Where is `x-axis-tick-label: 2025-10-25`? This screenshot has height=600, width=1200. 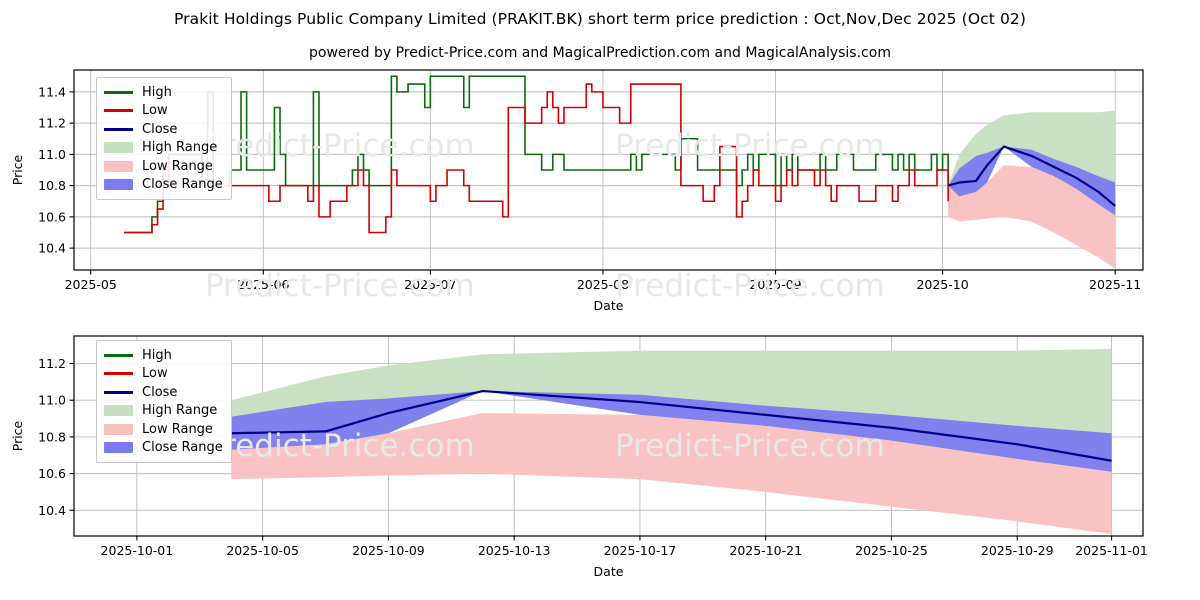
x-axis-tick-label: 2025-10-25 is located at coordinates (891, 550).